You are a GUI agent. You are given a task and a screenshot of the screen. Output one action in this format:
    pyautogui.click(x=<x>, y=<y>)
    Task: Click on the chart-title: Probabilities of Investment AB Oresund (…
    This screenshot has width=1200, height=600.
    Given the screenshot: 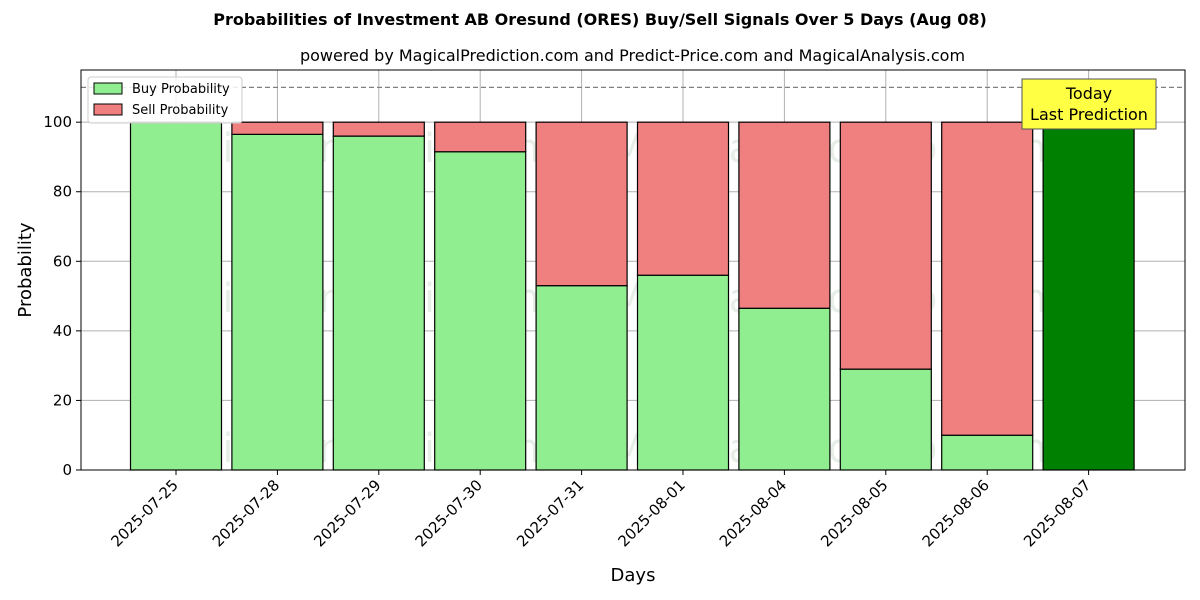 What is the action you would take?
    pyautogui.click(x=600, y=19)
    